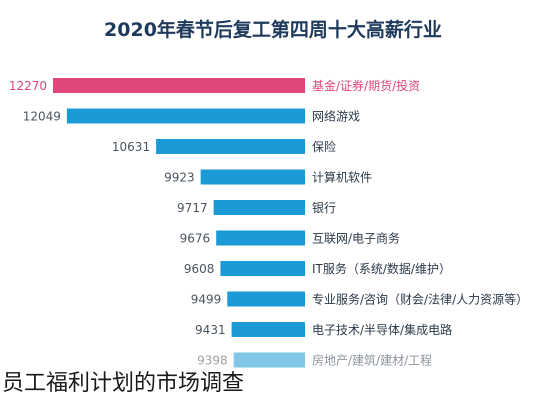 The width and height of the screenshot is (547, 400). Describe the element at coordinates (179, 178) in the screenshot. I see `bar-value-label-4: 9923` at that location.